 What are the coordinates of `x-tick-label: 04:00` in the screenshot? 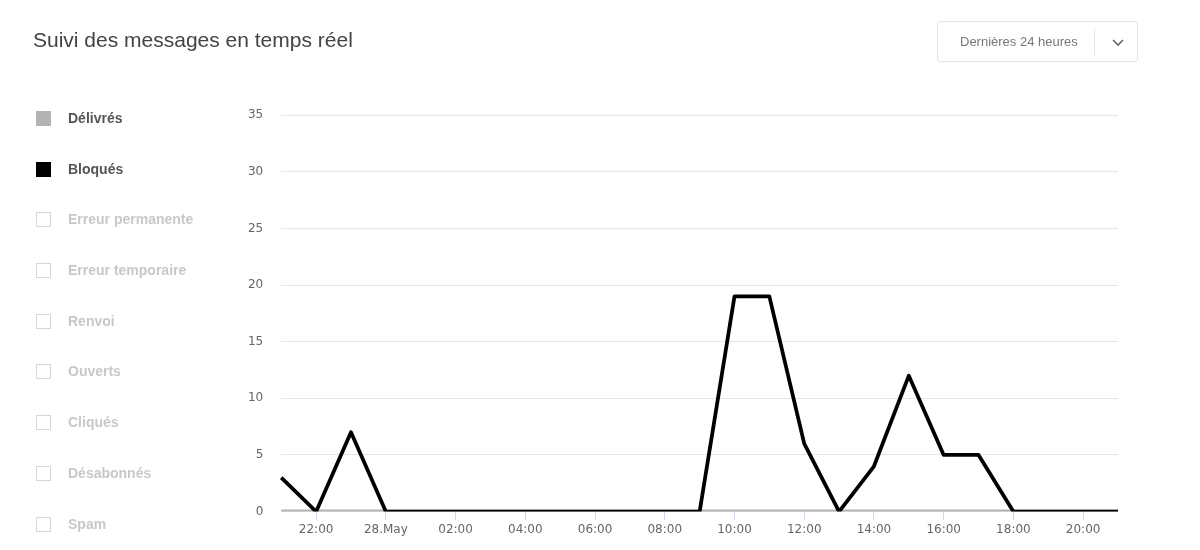 It's located at (525, 528).